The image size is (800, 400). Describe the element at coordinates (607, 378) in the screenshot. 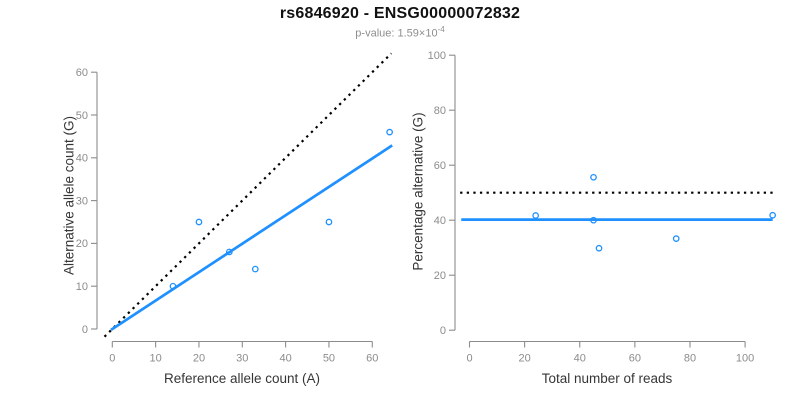

I see `right-x-axis-title: Total number of reads` at that location.